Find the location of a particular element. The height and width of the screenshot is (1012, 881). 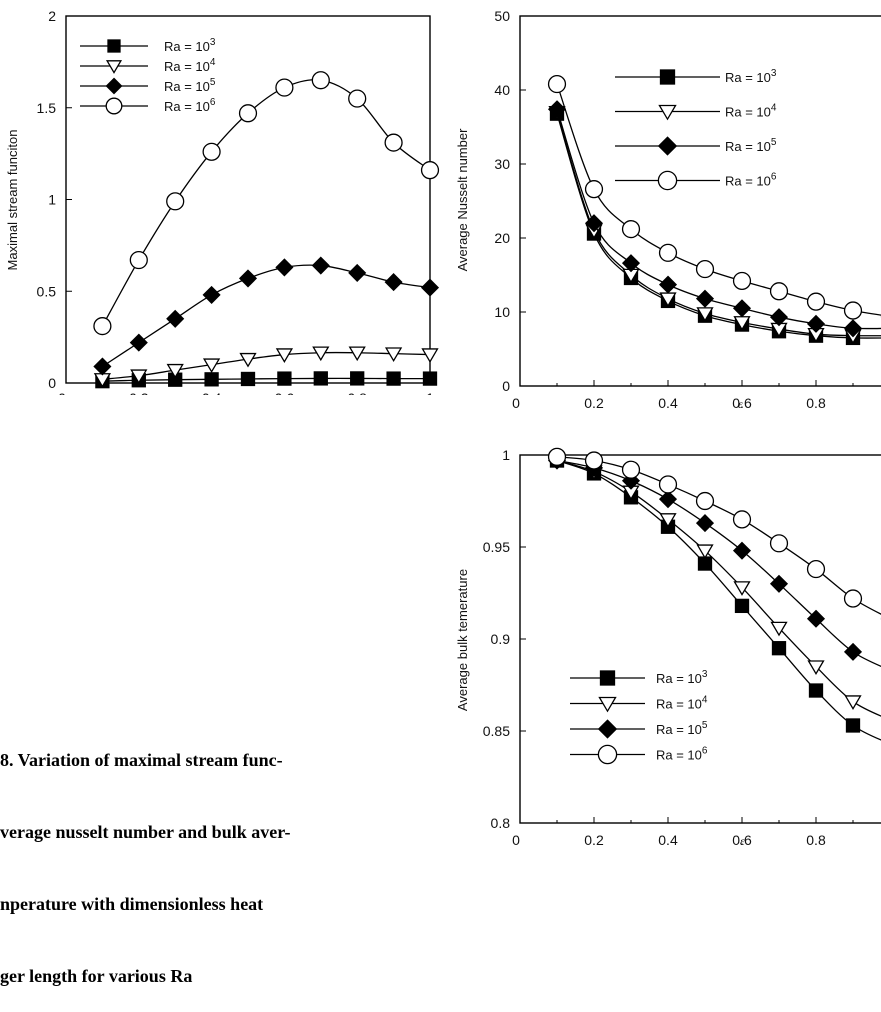

y-tick-label: 0.85 is located at coordinates (496, 731).